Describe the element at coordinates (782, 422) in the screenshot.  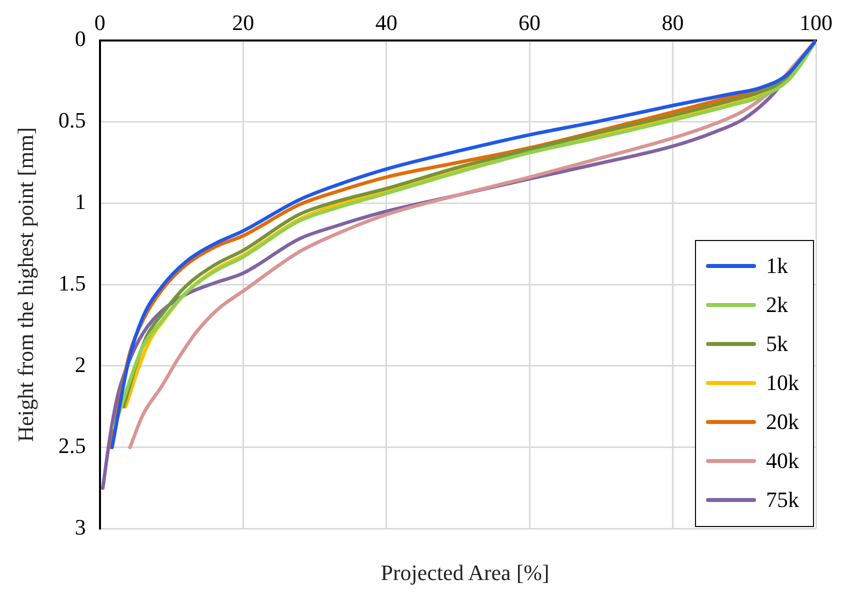
I see `legend-label: 20k` at that location.